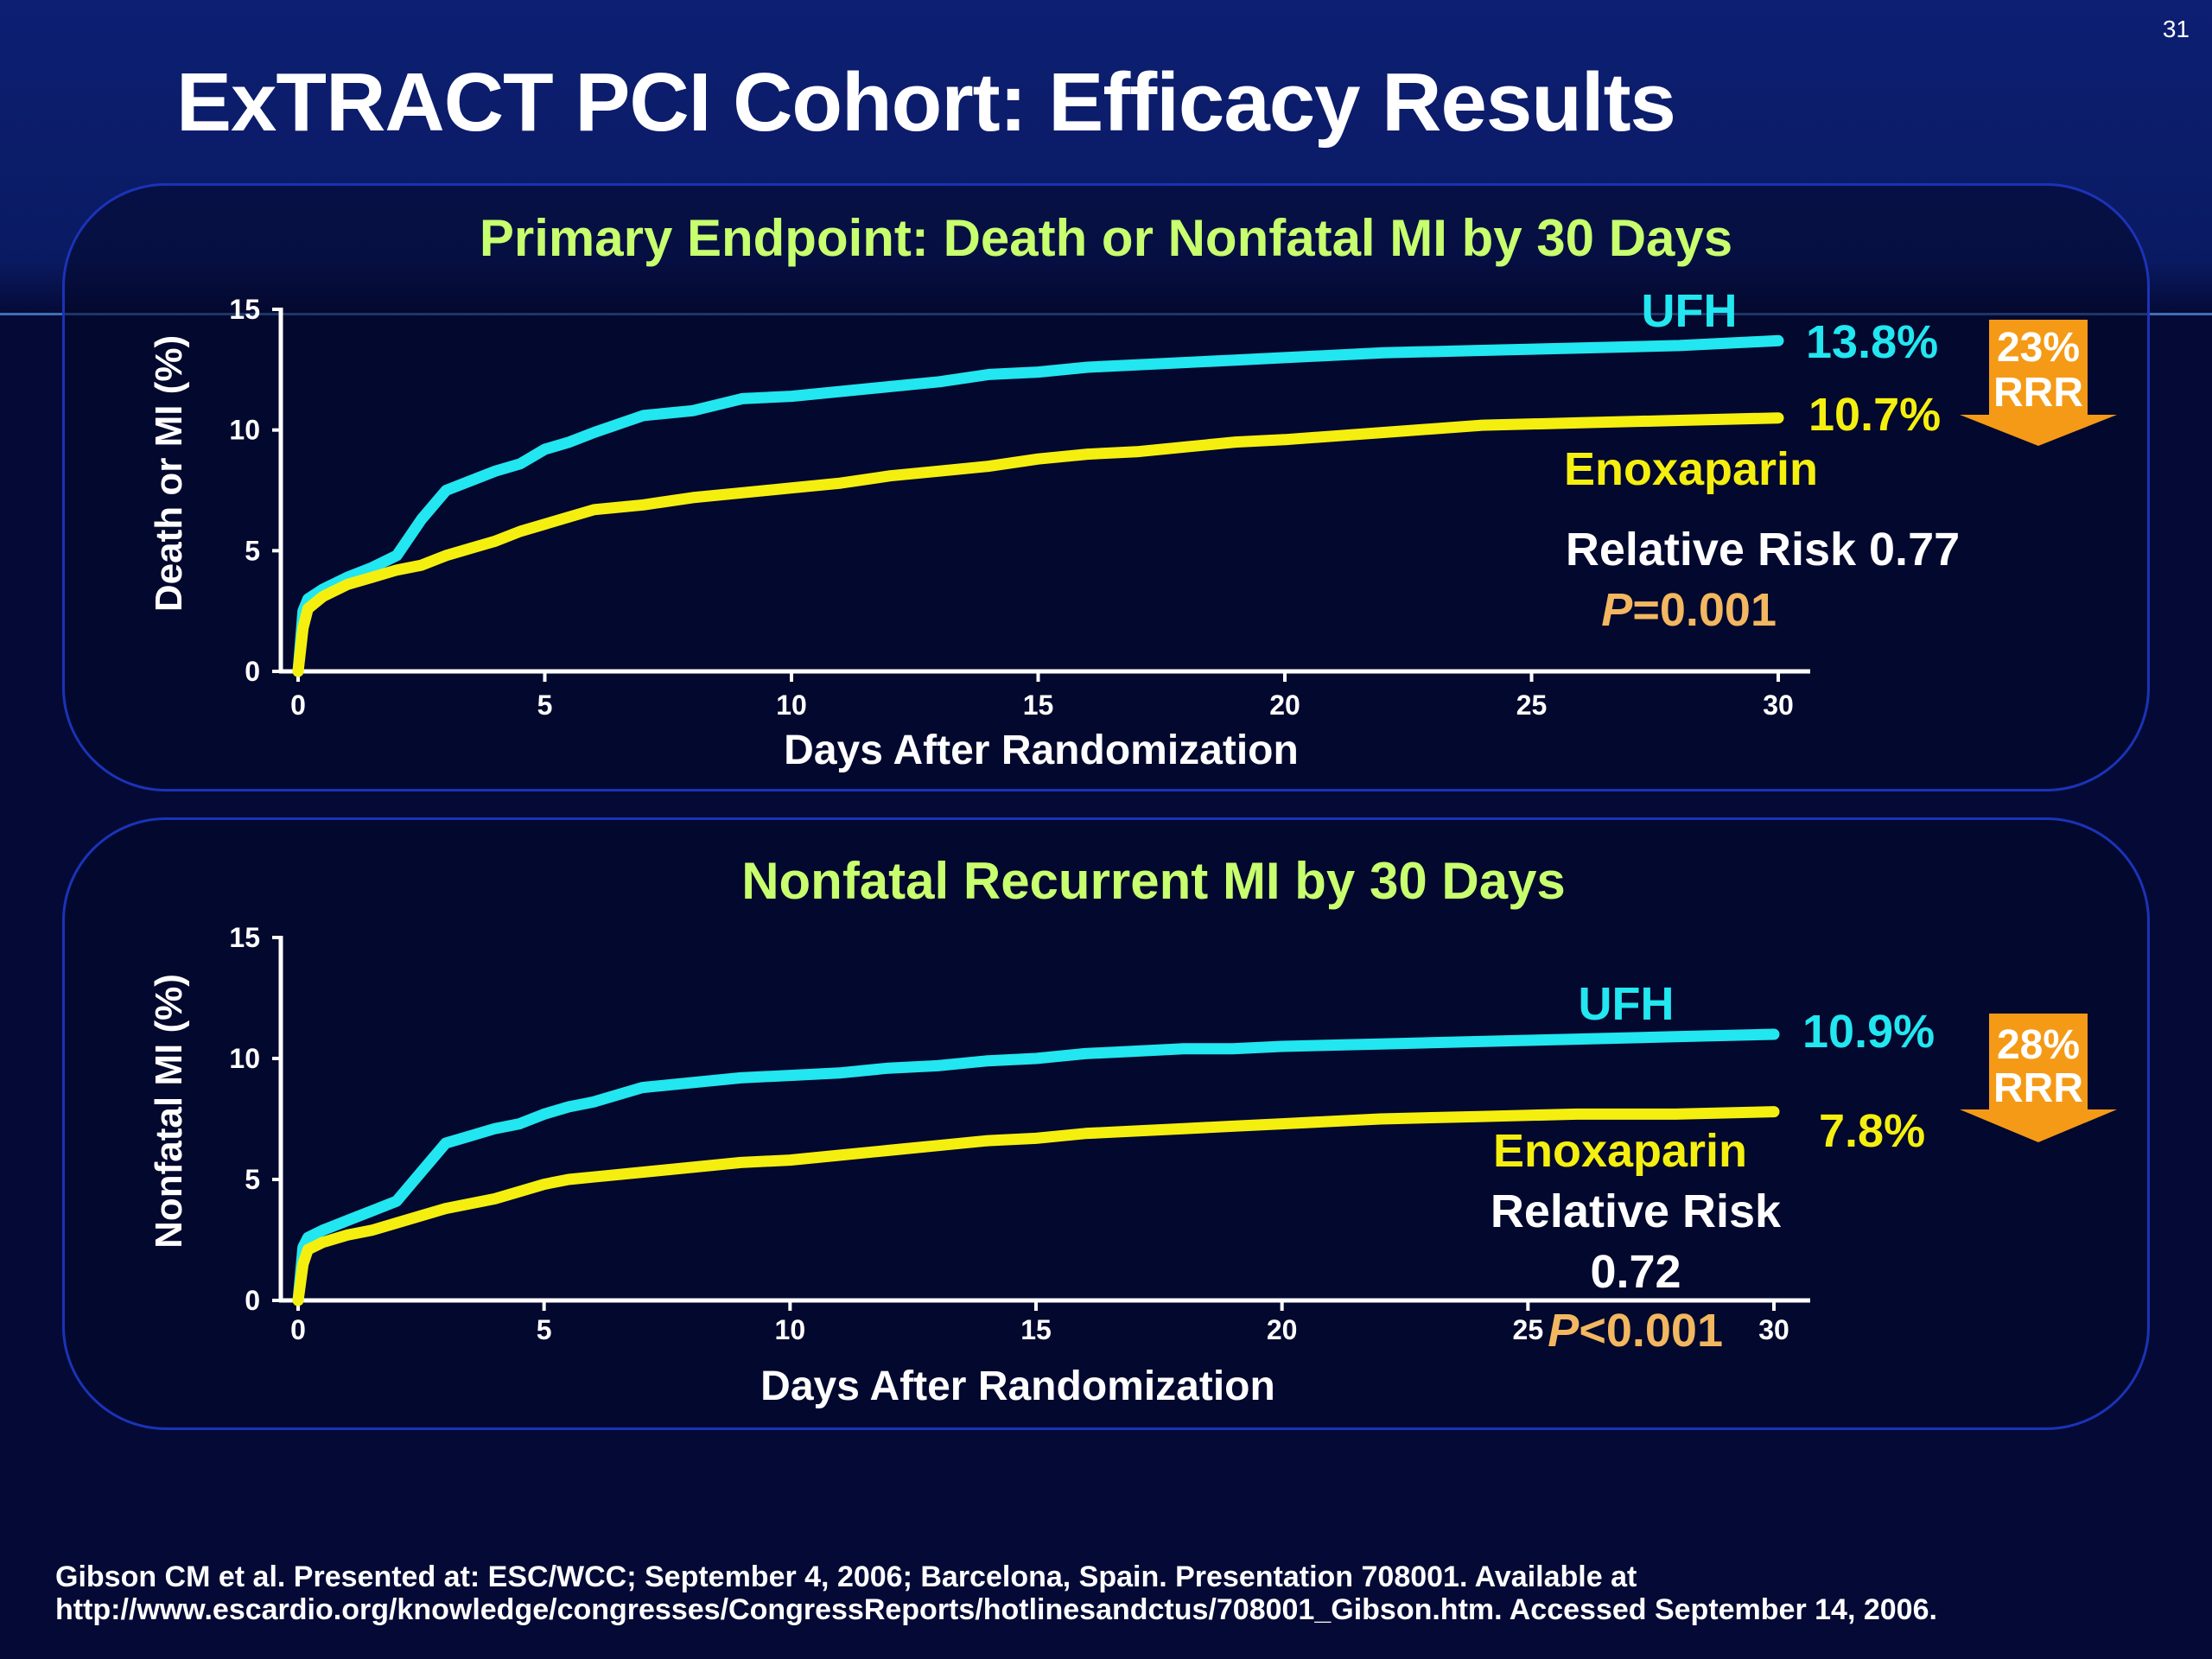  I want to click on chart-1-y-tick-label: 15, so click(244, 309).